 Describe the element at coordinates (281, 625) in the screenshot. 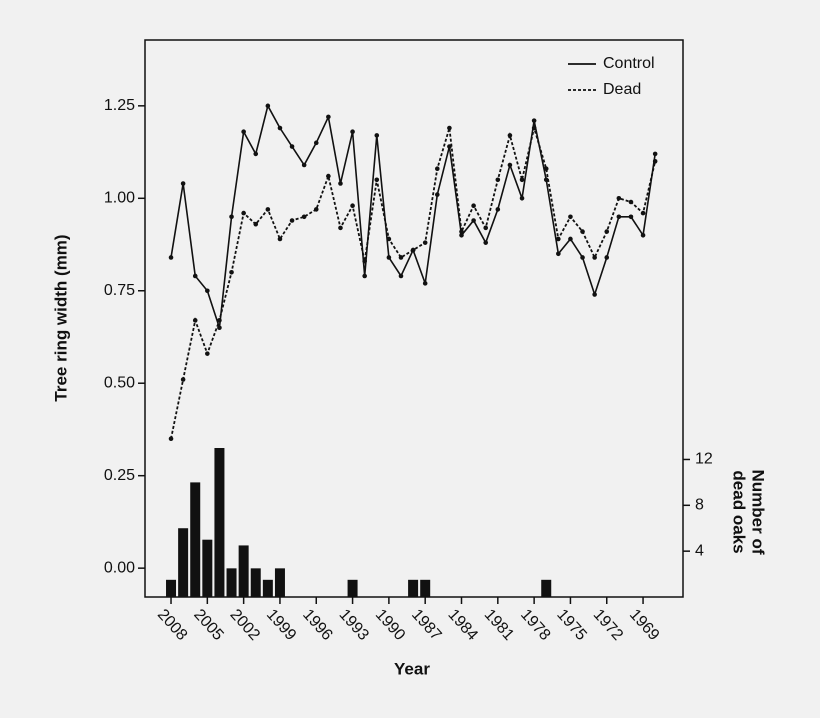

I see `x-tick-label: 1999` at that location.